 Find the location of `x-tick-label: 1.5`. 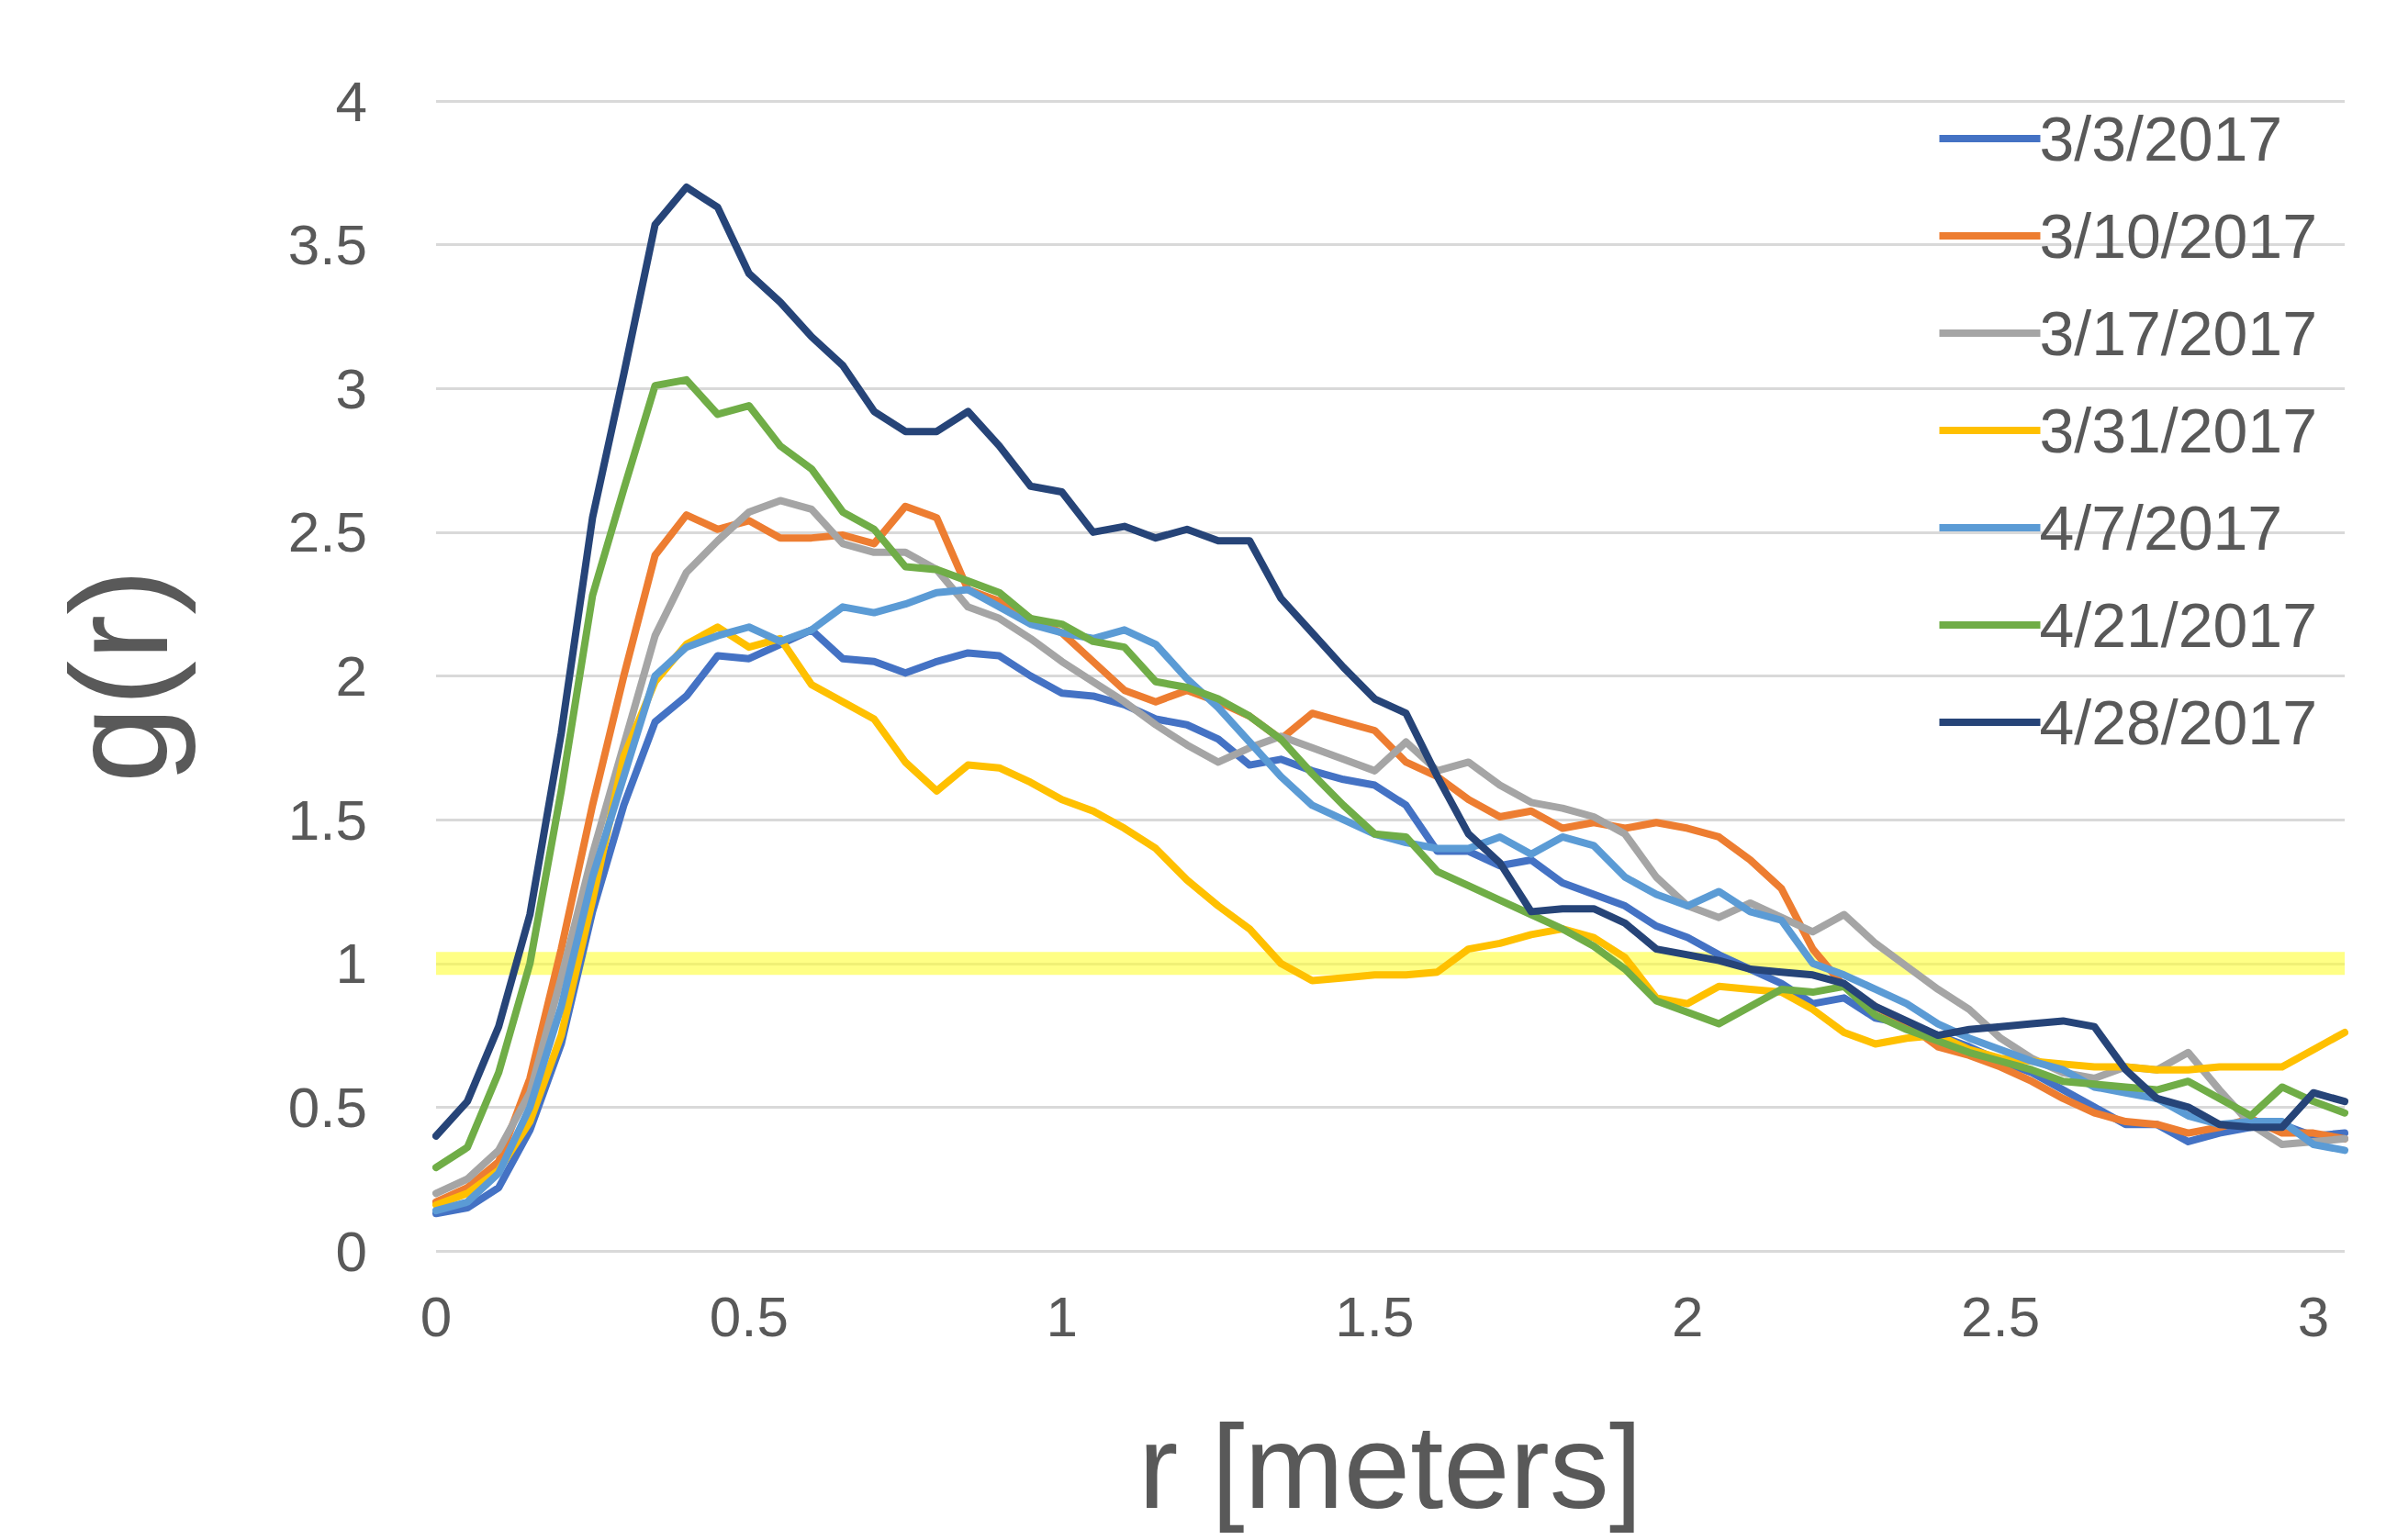

x-tick-label: 1.5 is located at coordinates (1375, 1316).